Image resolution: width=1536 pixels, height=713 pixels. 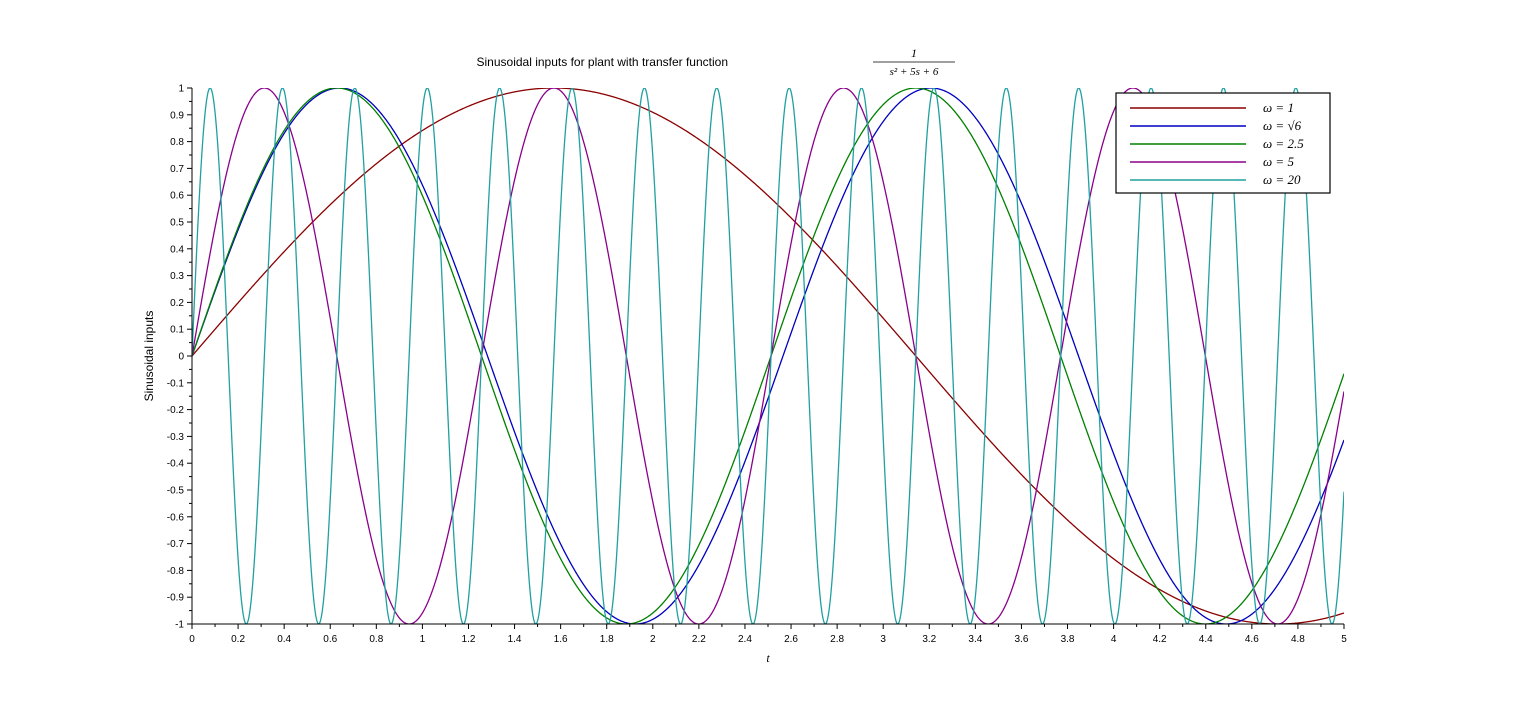 What do you see at coordinates (176, 517) in the screenshot?
I see `y-tick-label: -0.6` at bounding box center [176, 517].